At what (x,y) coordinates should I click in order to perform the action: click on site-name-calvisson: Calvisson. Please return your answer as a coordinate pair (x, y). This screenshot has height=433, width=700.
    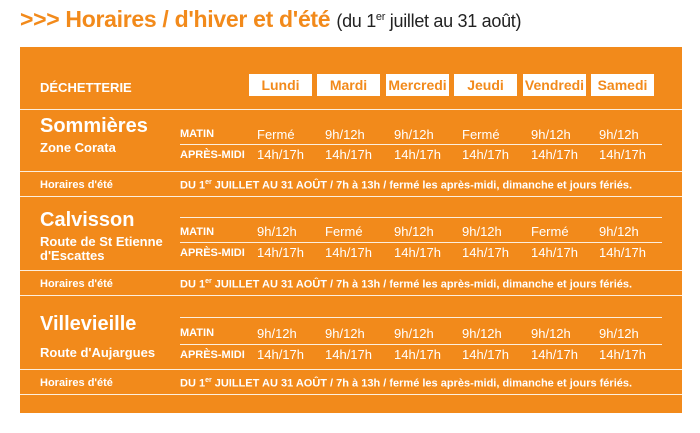
    Looking at the image, I should click on (87, 220).